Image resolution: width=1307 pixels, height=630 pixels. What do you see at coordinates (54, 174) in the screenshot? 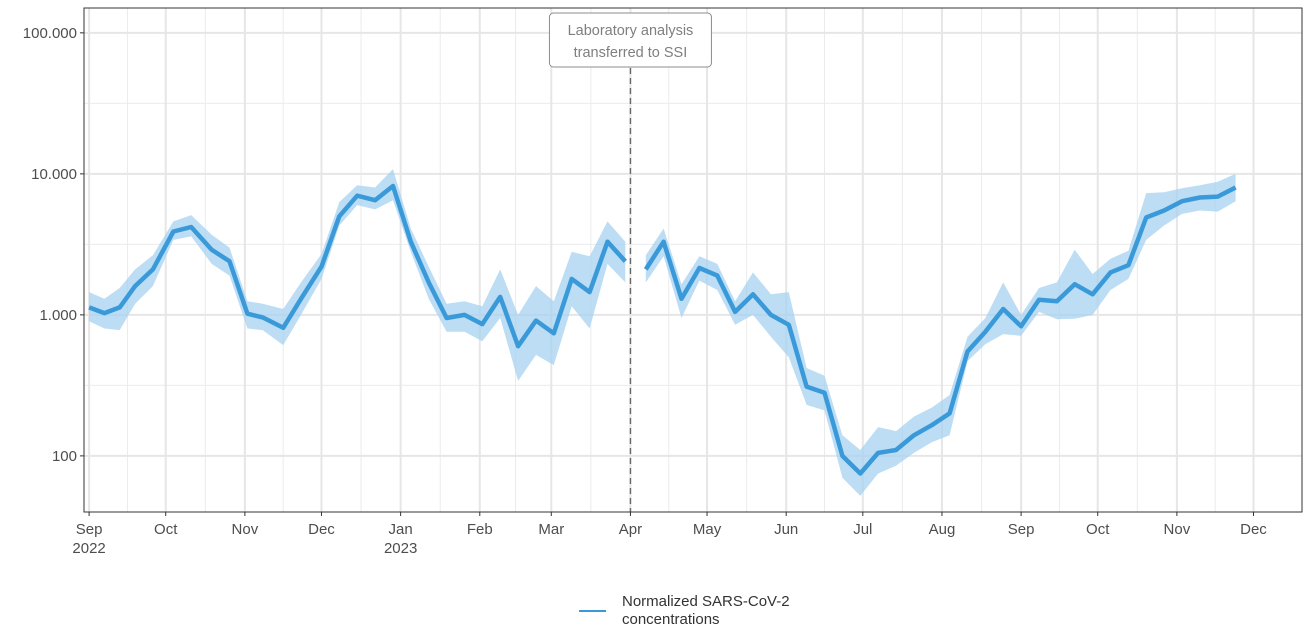
I see `y-tick-label: 10.000` at bounding box center [54, 174].